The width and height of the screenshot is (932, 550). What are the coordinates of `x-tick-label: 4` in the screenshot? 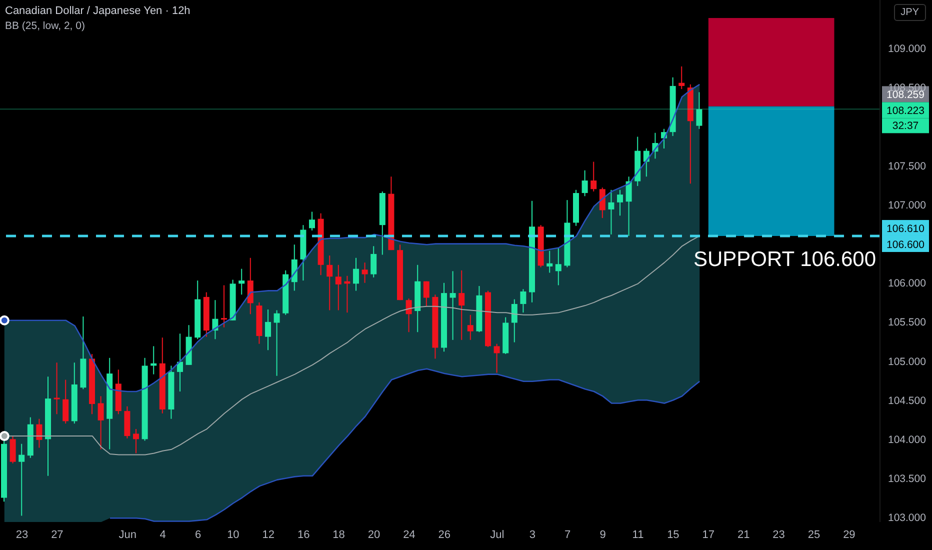 It's located at (163, 534).